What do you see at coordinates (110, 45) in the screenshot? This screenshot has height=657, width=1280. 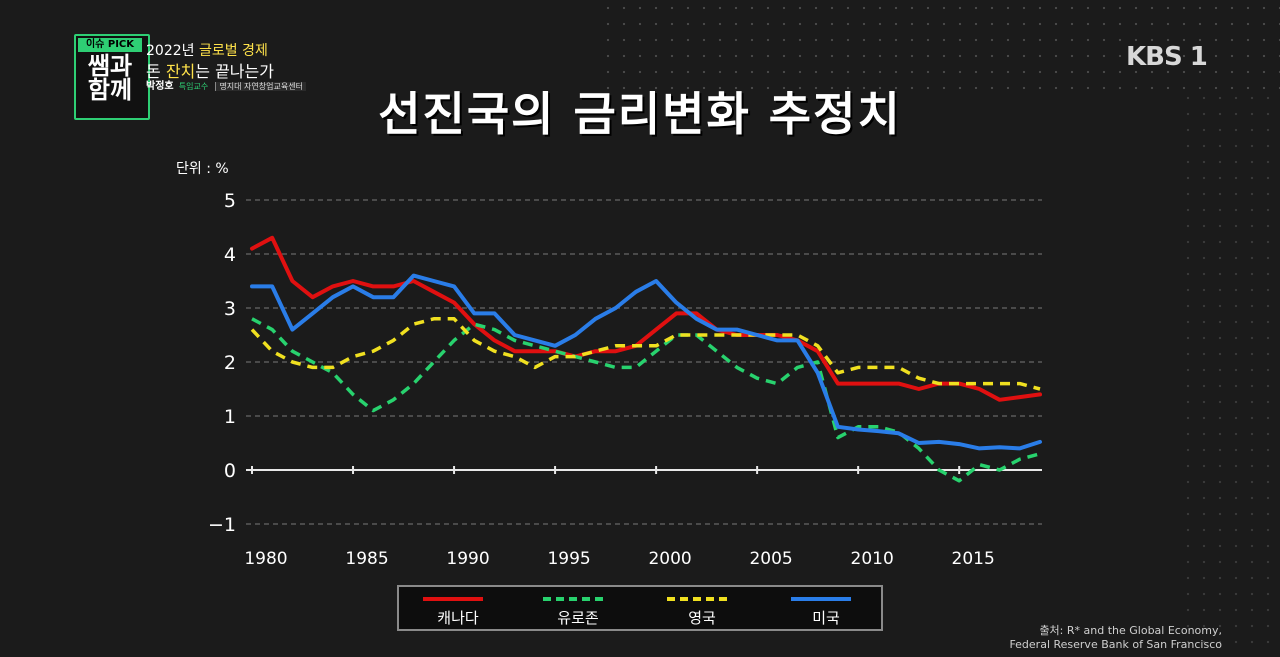 I see `issue-pick-badge: 이슈 PICK` at bounding box center [110, 45].